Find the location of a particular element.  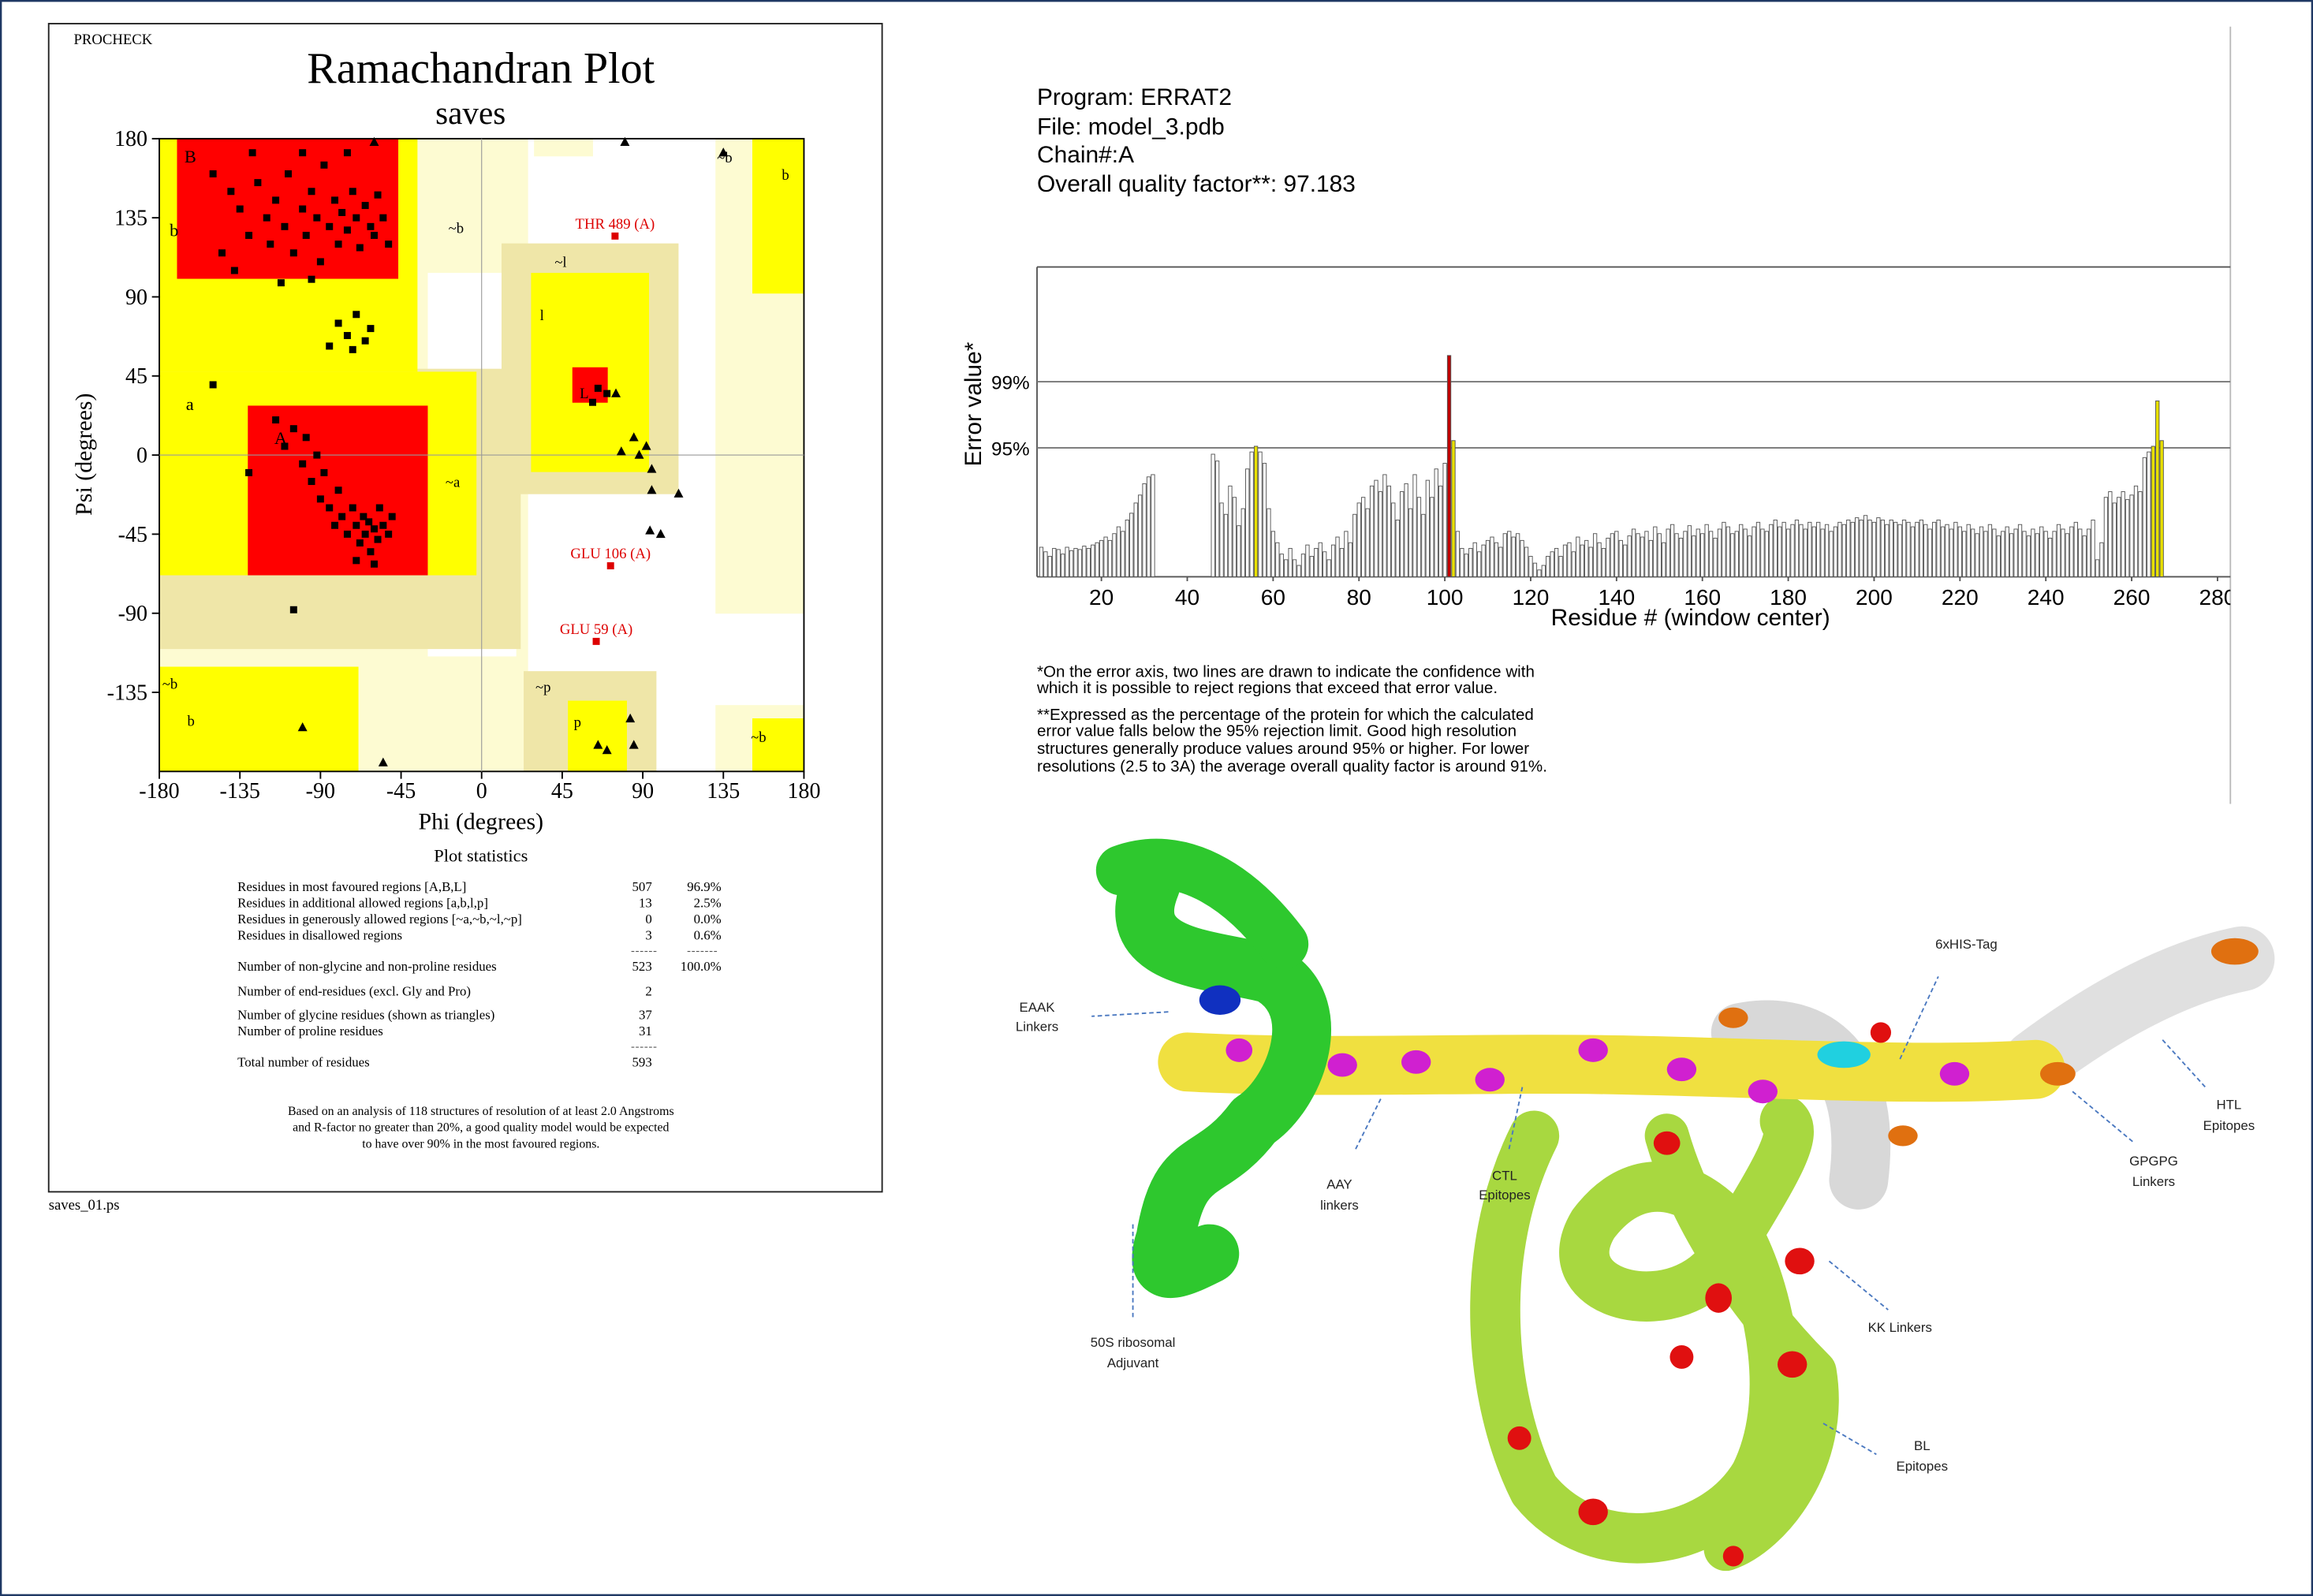

x-tick-label: 90 is located at coordinates (643, 791).